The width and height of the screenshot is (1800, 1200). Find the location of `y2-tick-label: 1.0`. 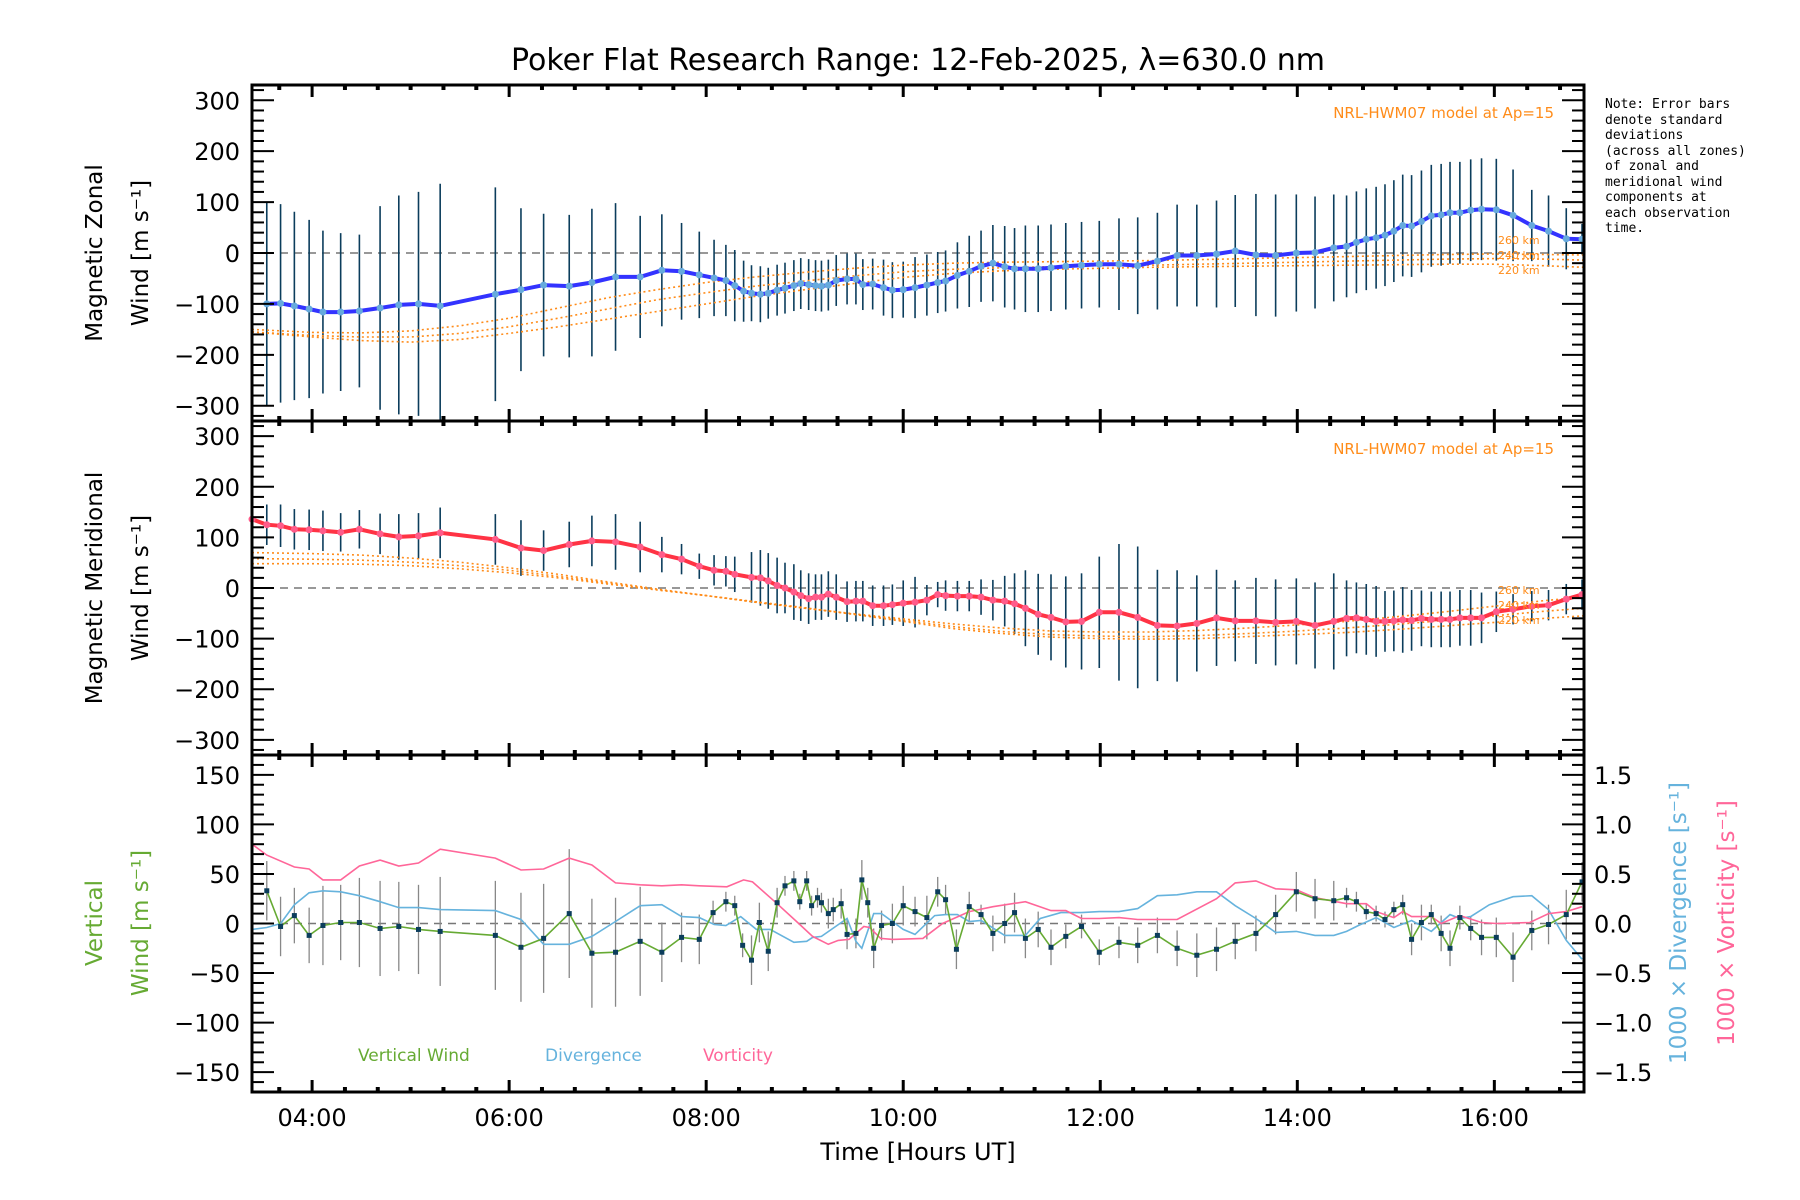

y2-tick-label: 1.0 is located at coordinates (1613, 825).